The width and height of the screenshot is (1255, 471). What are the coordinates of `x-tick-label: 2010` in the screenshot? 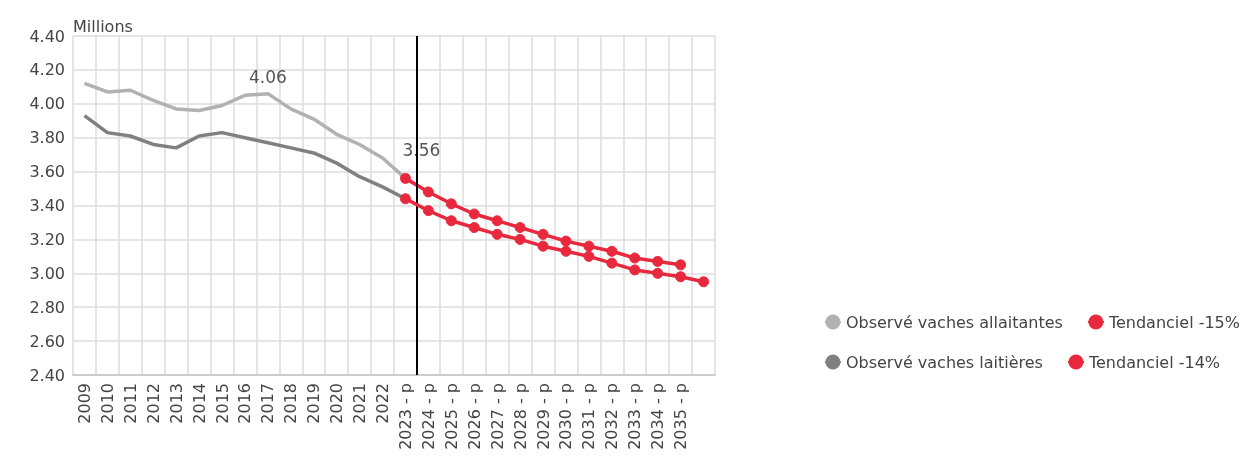 It's located at (107, 403).